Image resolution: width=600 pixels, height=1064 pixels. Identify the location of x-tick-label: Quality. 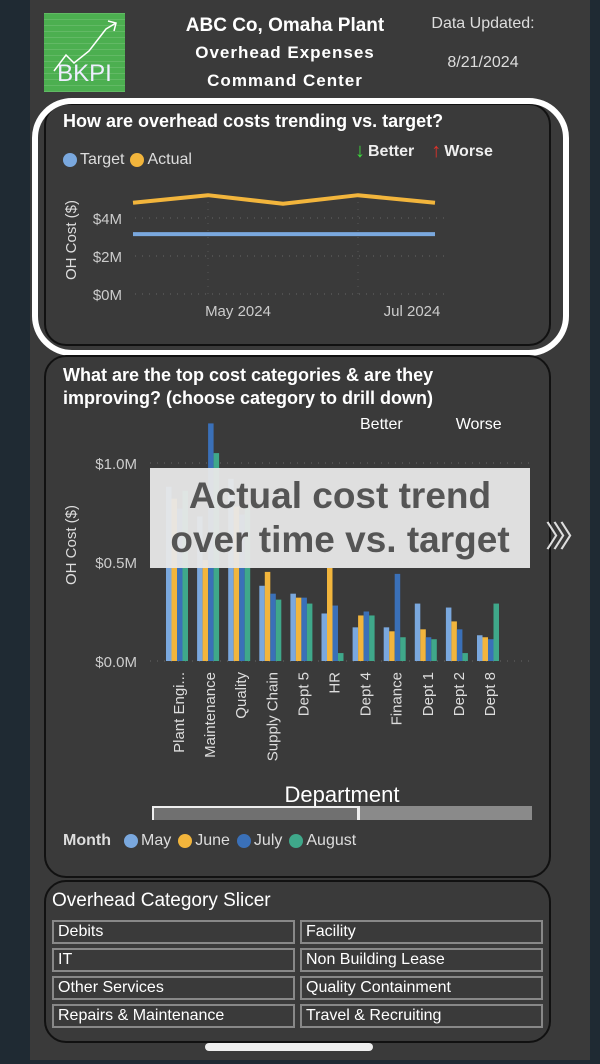
(241, 695).